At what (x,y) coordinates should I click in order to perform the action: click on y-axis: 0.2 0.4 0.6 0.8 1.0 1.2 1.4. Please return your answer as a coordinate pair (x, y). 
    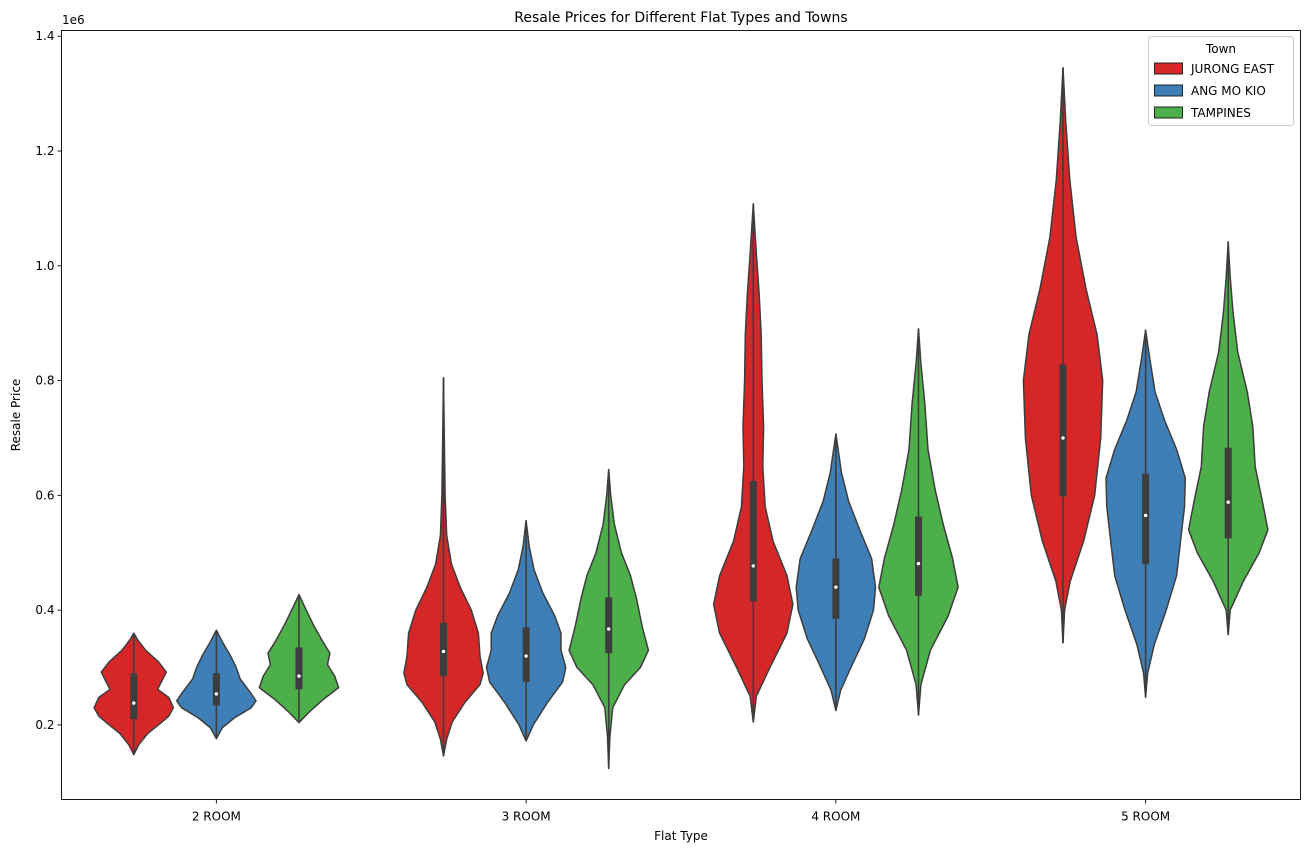
    Looking at the image, I should click on (48, 380).